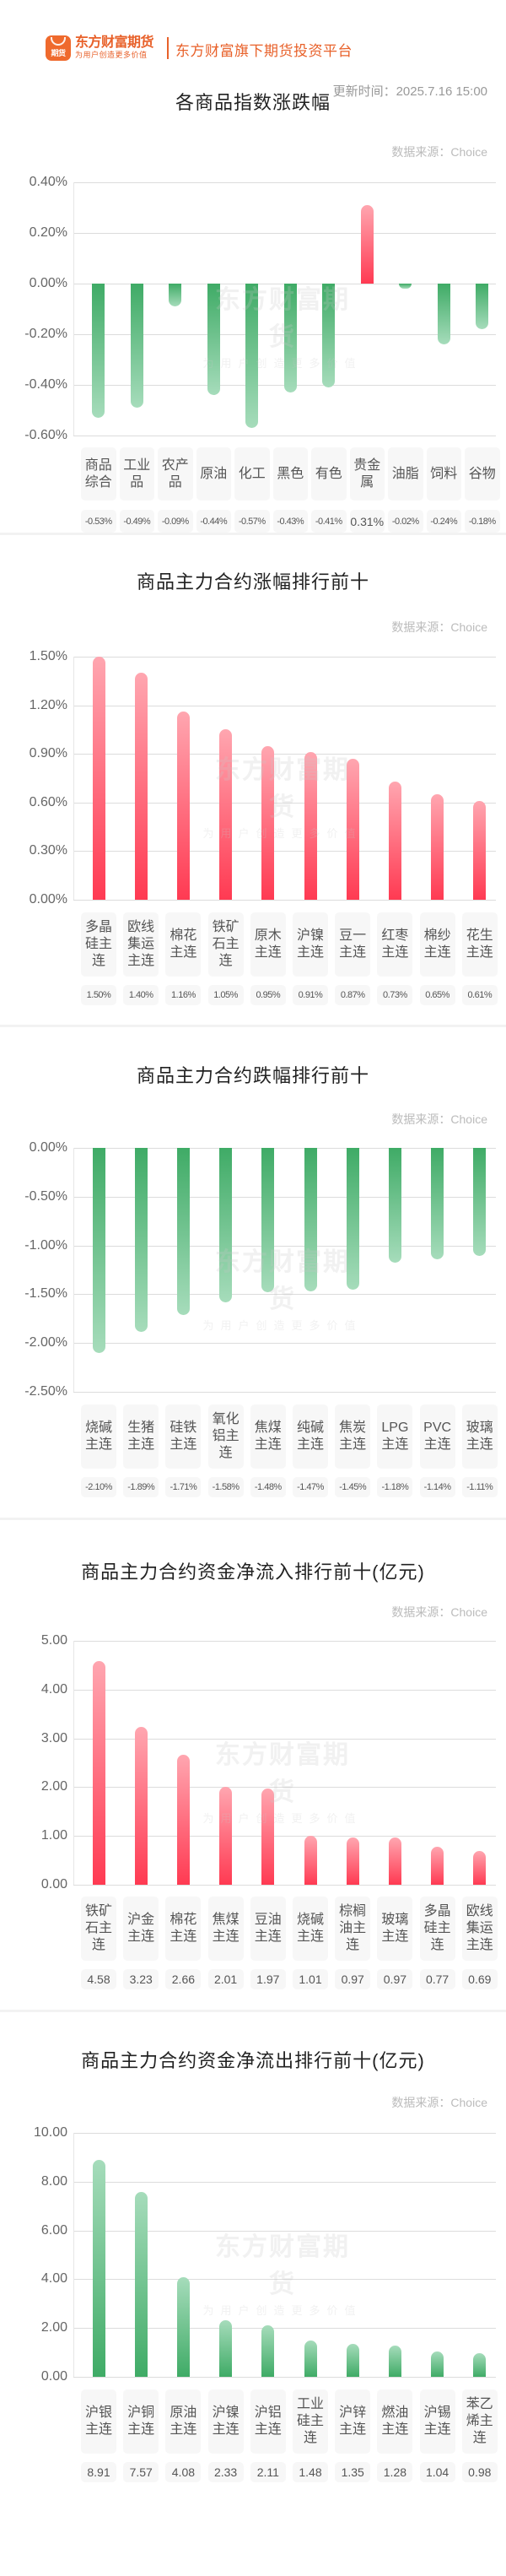 The height and width of the screenshot is (2576, 506). Describe the element at coordinates (253, 102) in the screenshot. I see `chart-title: 各商品指数涨跌幅` at that location.